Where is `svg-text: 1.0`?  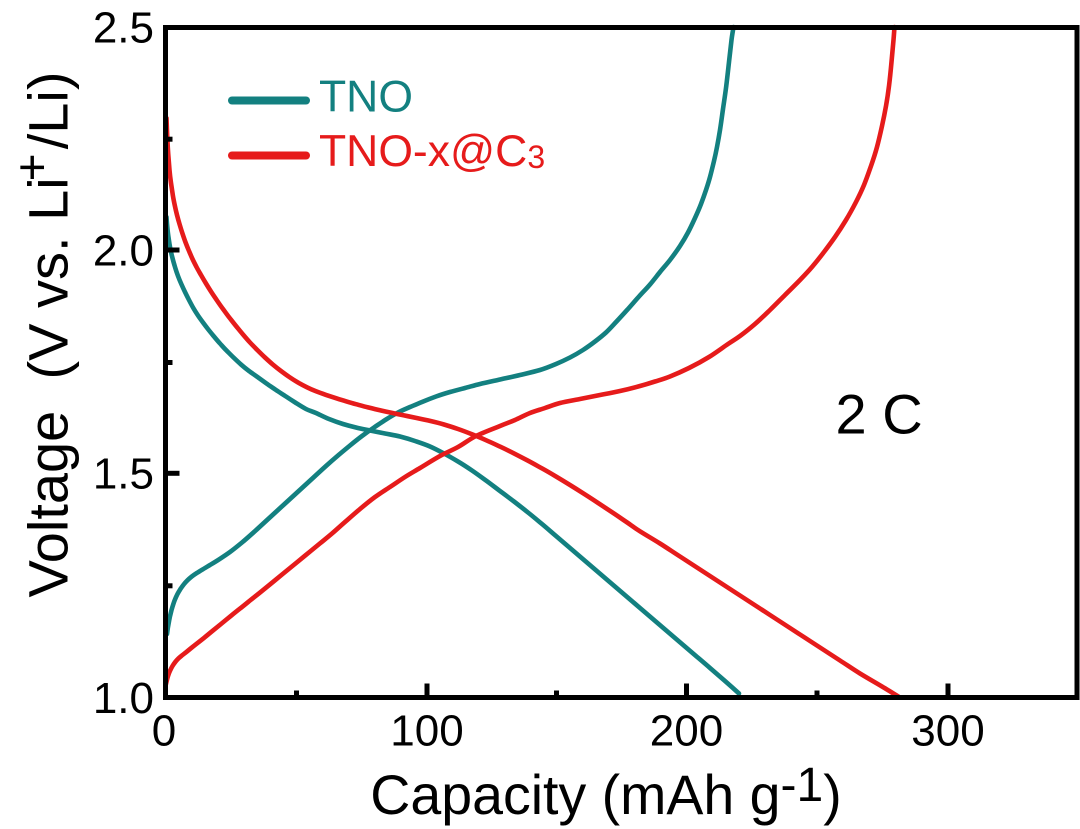
svg-text: 1.0 is located at coordinates (123, 698).